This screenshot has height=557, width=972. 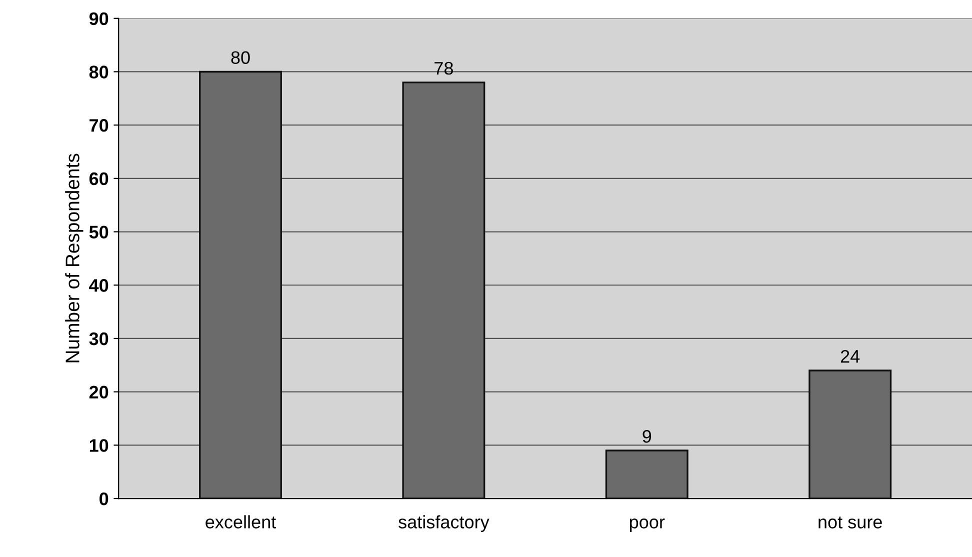 What do you see at coordinates (98, 285) in the screenshot?
I see `y-tick-label: 40` at bounding box center [98, 285].